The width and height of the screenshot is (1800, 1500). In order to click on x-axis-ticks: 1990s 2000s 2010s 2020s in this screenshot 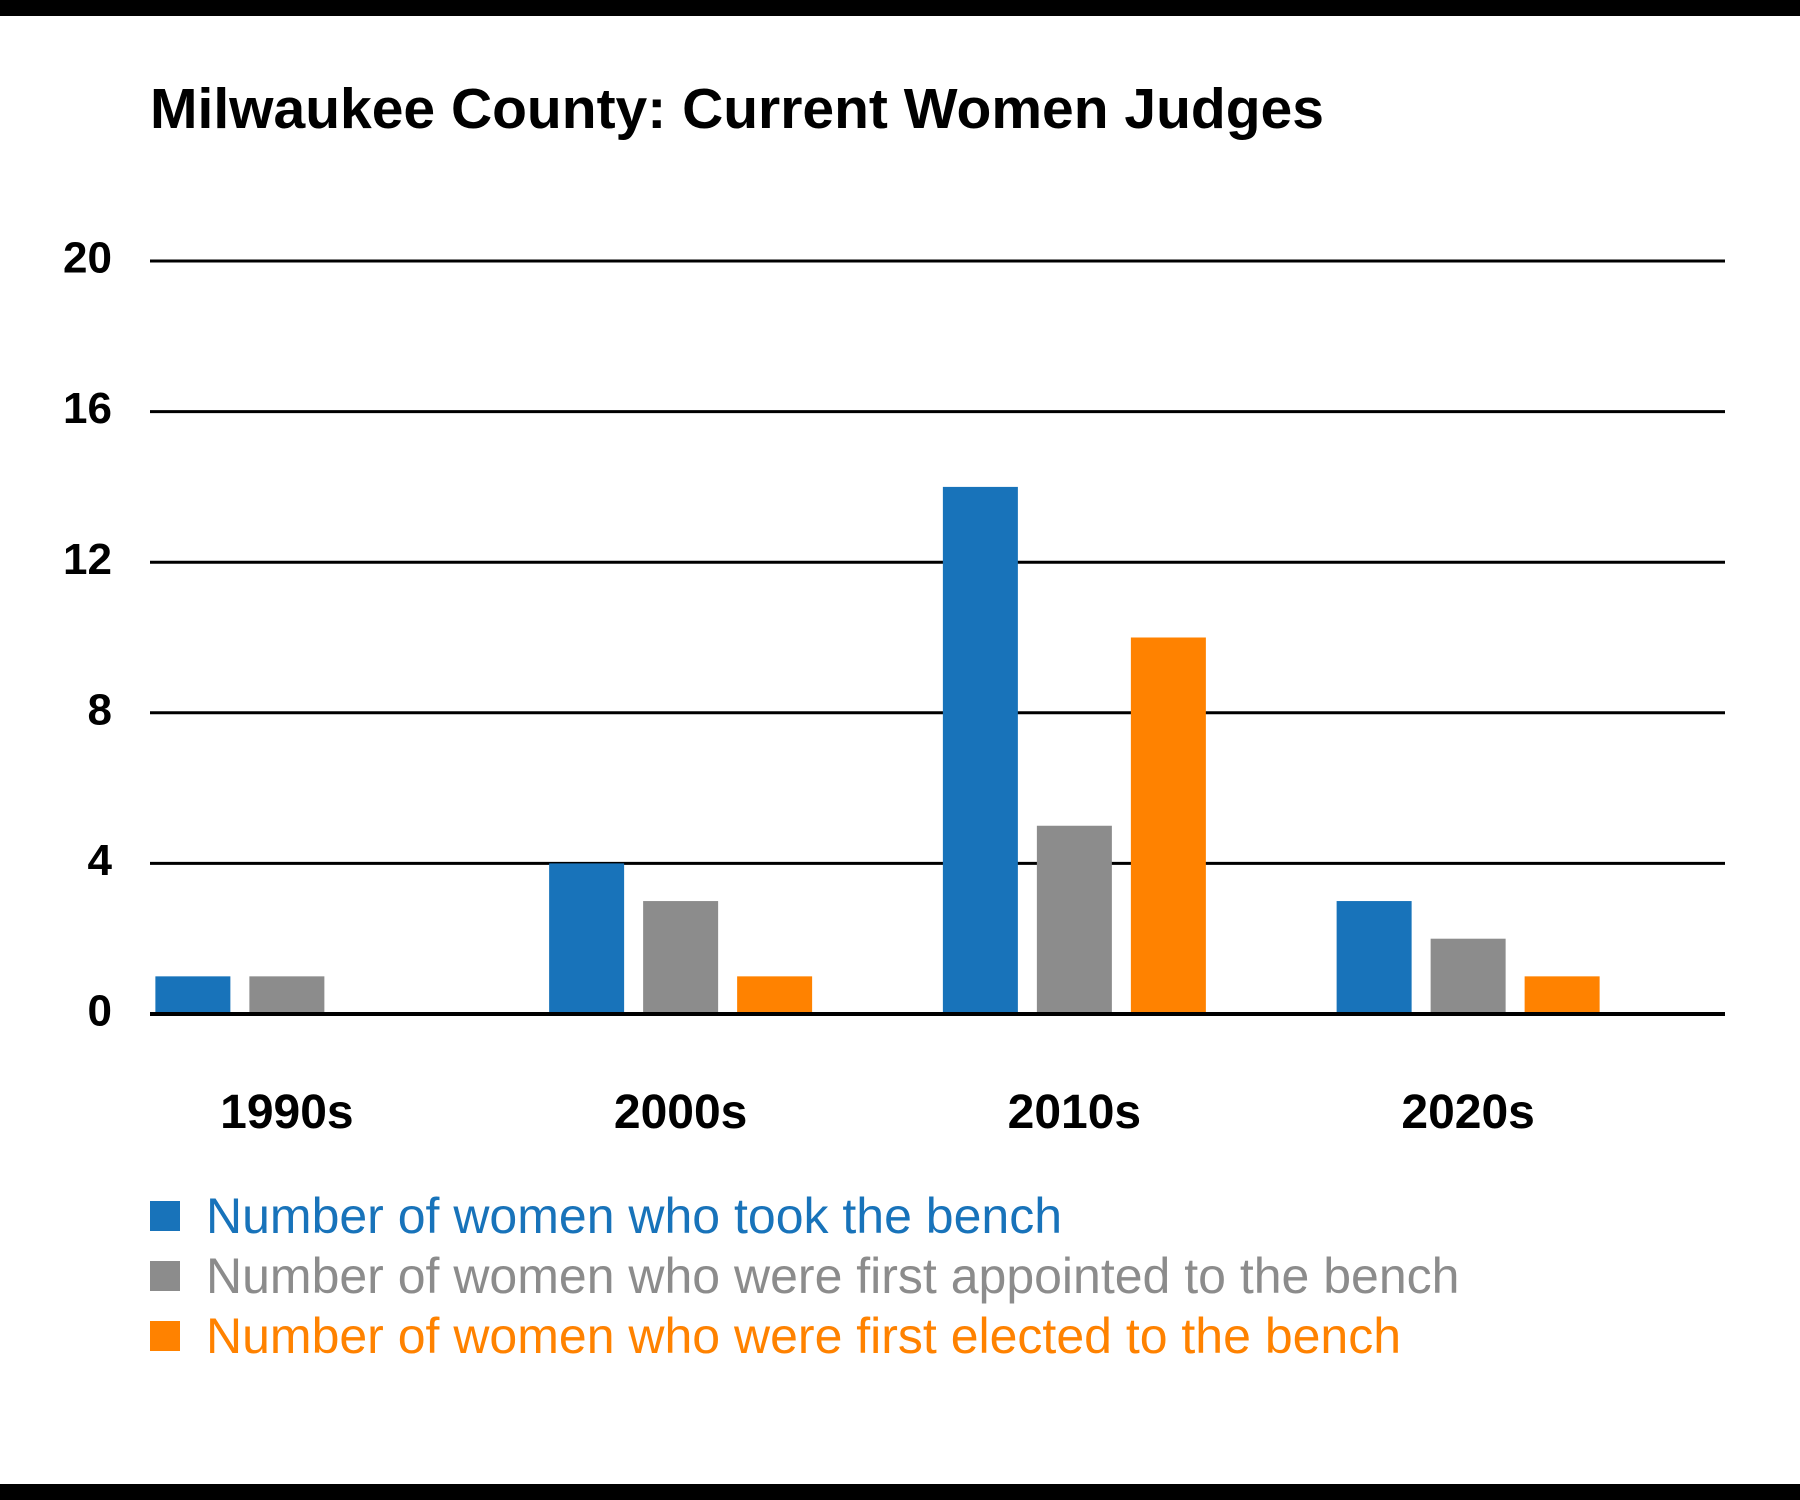, I will do `click(877, 1112)`.